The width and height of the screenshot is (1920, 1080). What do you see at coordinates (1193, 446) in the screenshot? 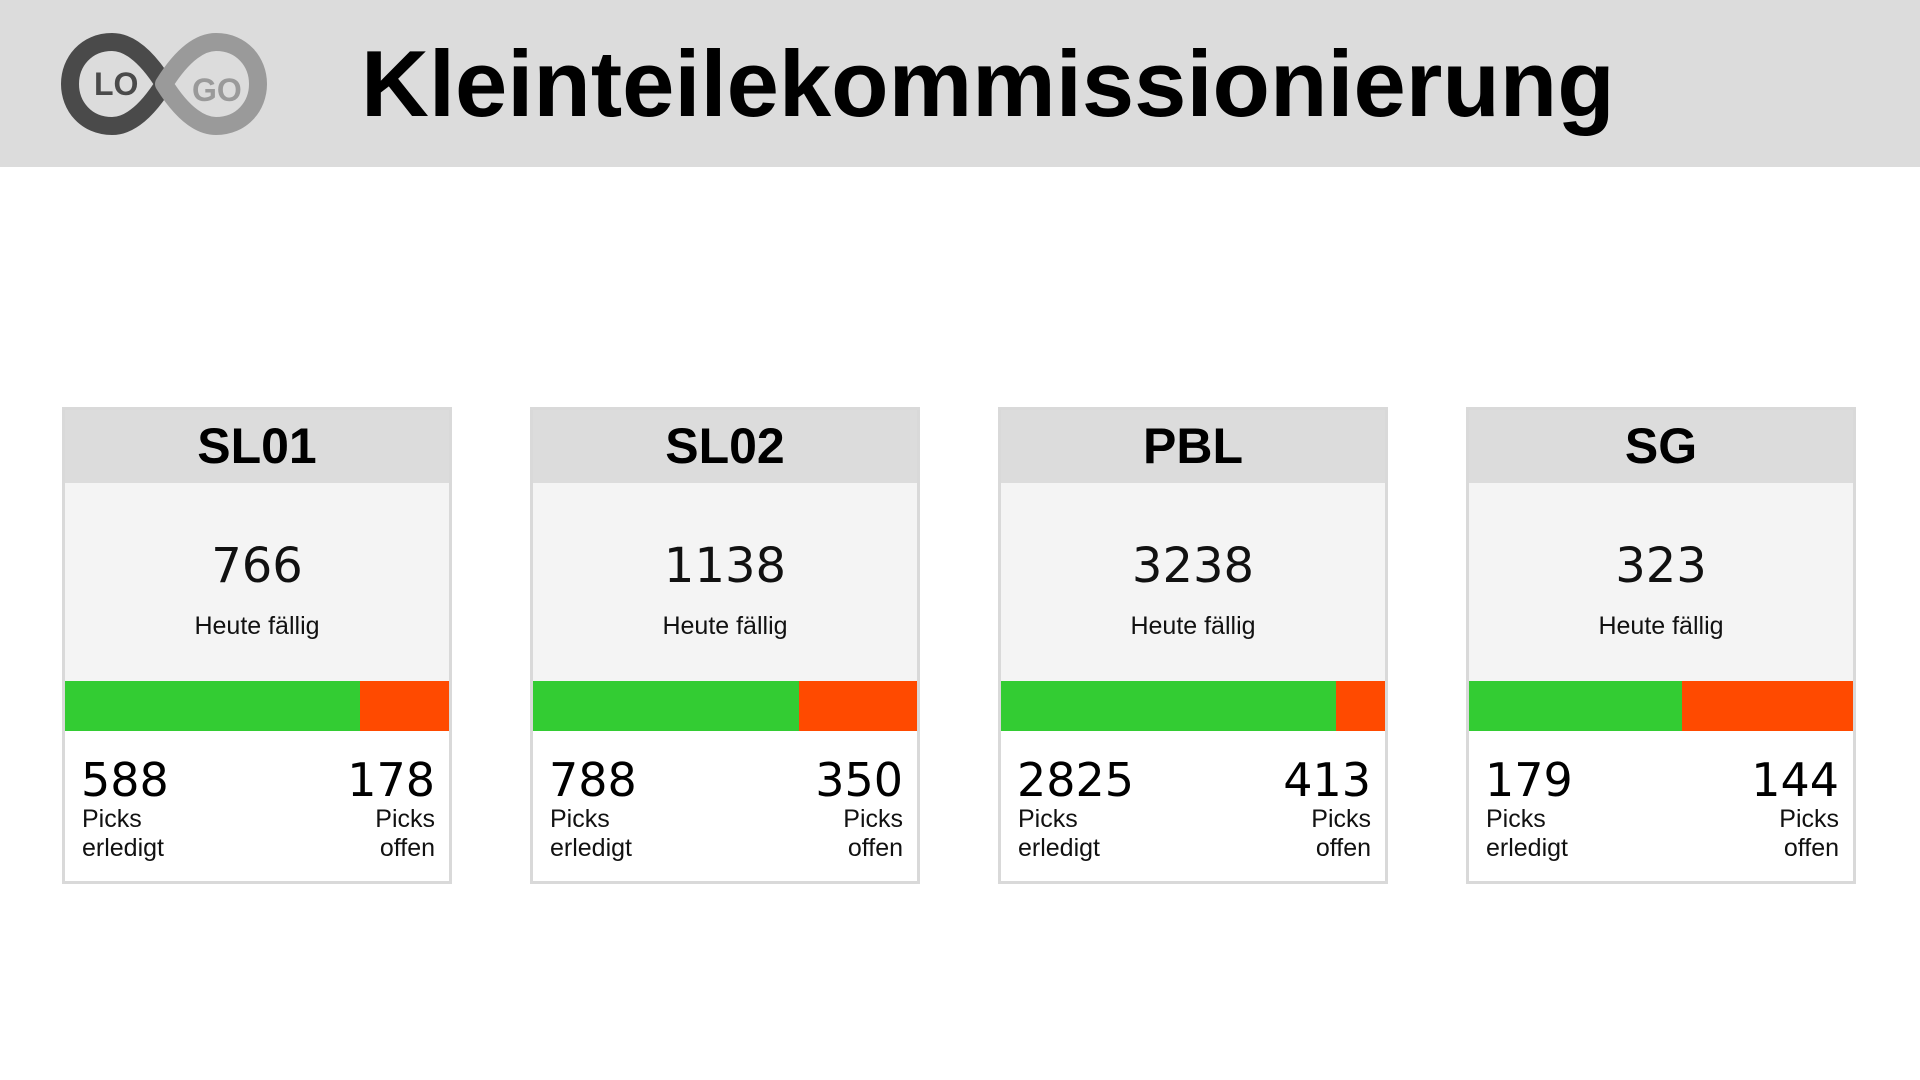
I see `card-title: PBL` at bounding box center [1193, 446].